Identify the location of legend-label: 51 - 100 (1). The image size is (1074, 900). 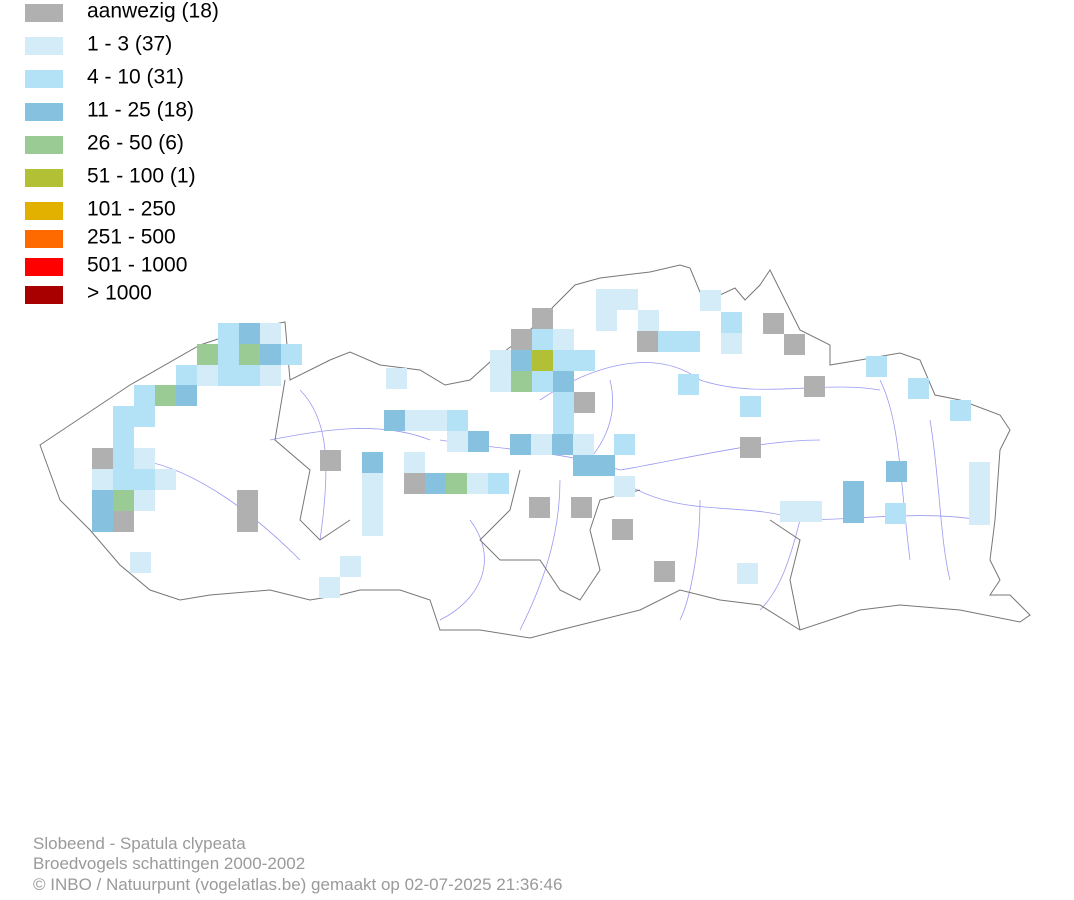
(141, 176).